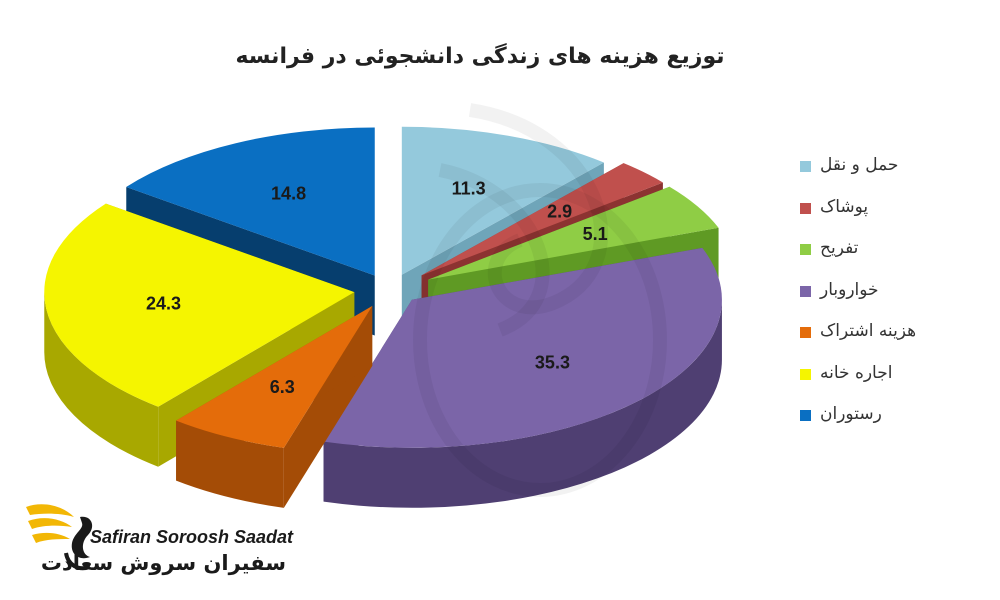 The image size is (1000, 600). I want to click on legend-label: هزینه اشتراک, so click(868, 331).